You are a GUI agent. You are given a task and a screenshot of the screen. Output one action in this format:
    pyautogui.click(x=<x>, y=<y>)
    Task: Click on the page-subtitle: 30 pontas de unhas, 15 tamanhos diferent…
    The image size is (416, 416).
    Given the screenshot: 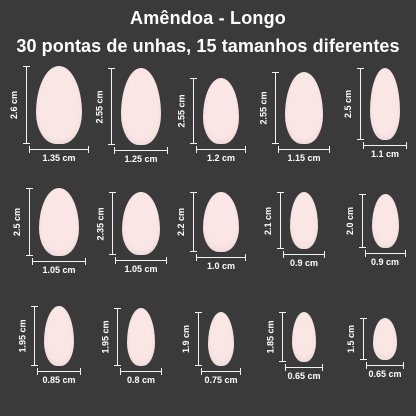 What is the action you would take?
    pyautogui.click(x=208, y=46)
    